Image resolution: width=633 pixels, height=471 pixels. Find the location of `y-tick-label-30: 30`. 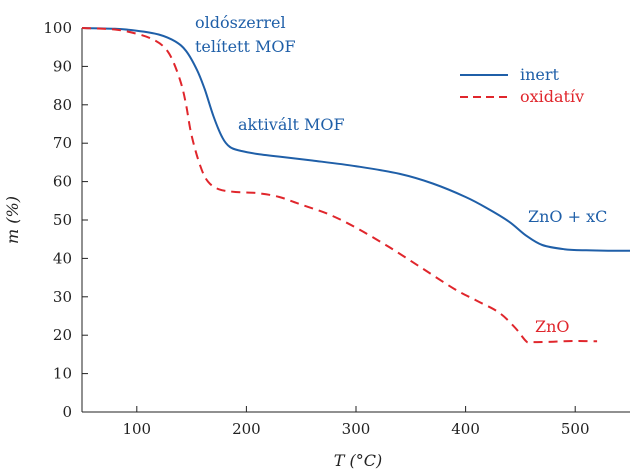

y-tick-label-30: 30 is located at coordinates (62, 297).